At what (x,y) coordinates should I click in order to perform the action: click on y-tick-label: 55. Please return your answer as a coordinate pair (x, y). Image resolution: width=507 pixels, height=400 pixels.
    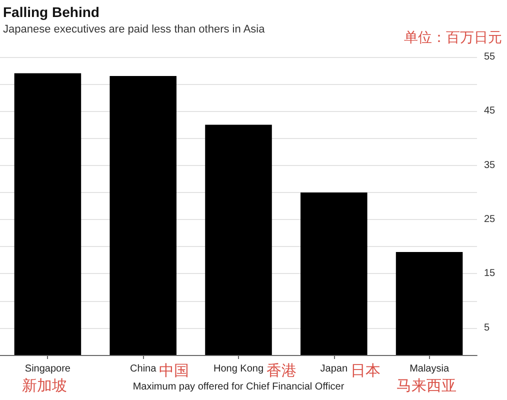
    Looking at the image, I should click on (490, 57).